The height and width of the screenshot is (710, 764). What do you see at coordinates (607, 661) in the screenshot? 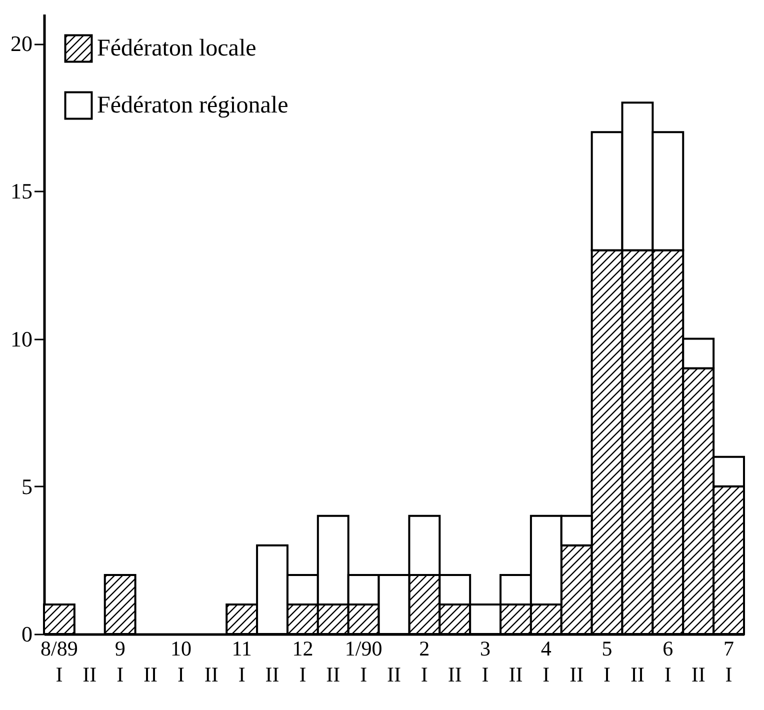
I see `x-tick-label: 5 I` at bounding box center [607, 661].